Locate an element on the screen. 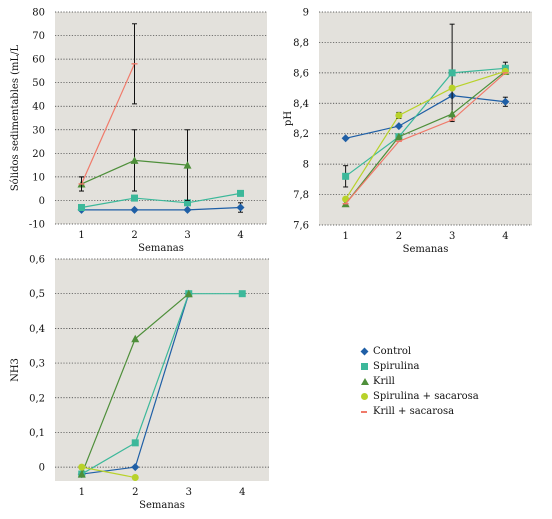 The width and height of the screenshot is (552, 519). y-tick-label: 8 is located at coordinates (306, 165).